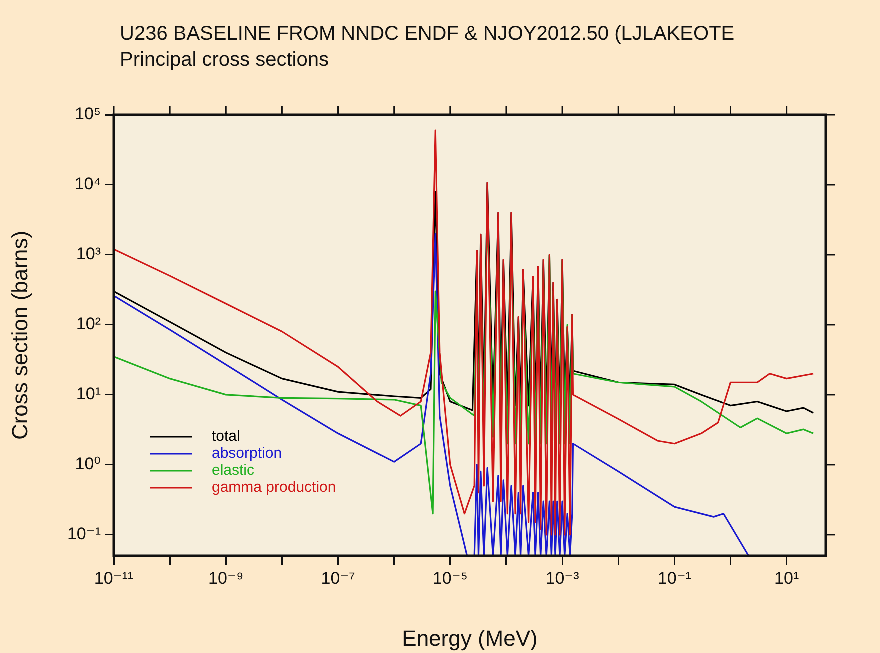 The image size is (880, 653). Describe the element at coordinates (89, 324) in the screenshot. I see `y-tick-label: 10²` at that location.